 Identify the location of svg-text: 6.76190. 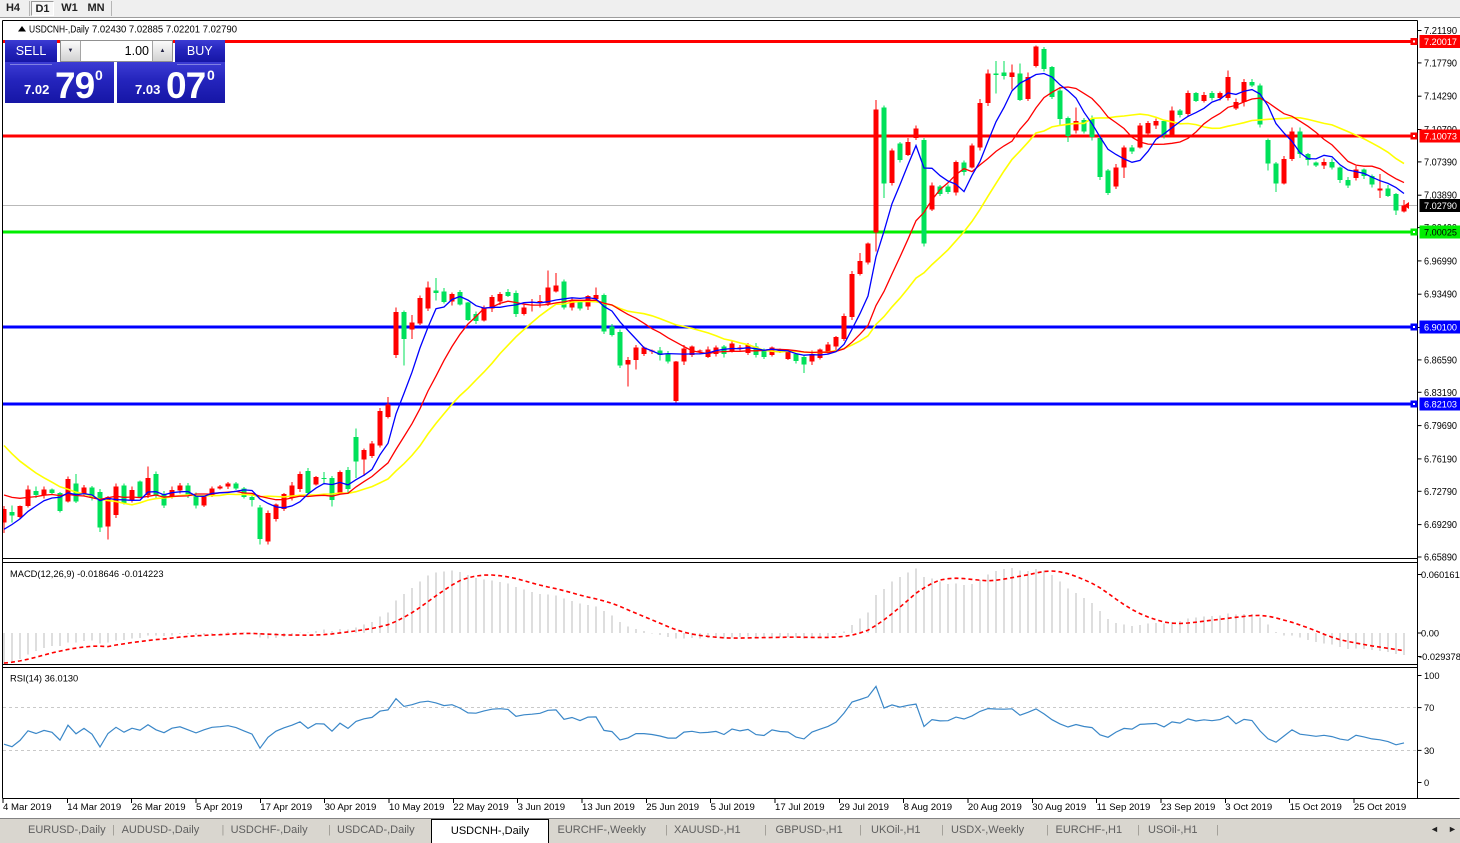
(1440, 459).